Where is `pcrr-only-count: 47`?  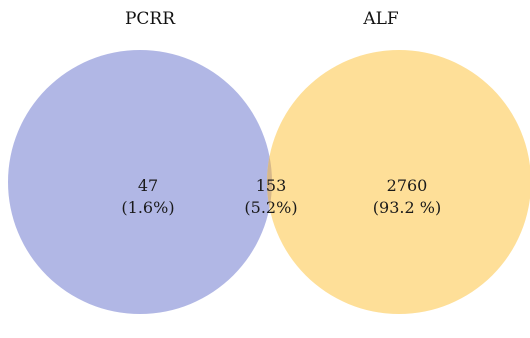 pcrr-only-count: 47 is located at coordinates (148, 185).